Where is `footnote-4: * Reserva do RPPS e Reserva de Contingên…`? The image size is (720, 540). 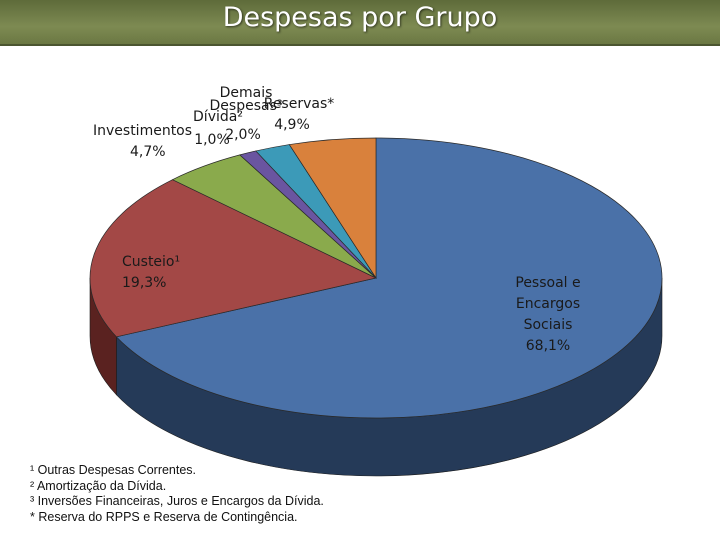
footnote-4: * Reserva do RPPS e Reserva de Contingên… is located at coordinates (164, 516).